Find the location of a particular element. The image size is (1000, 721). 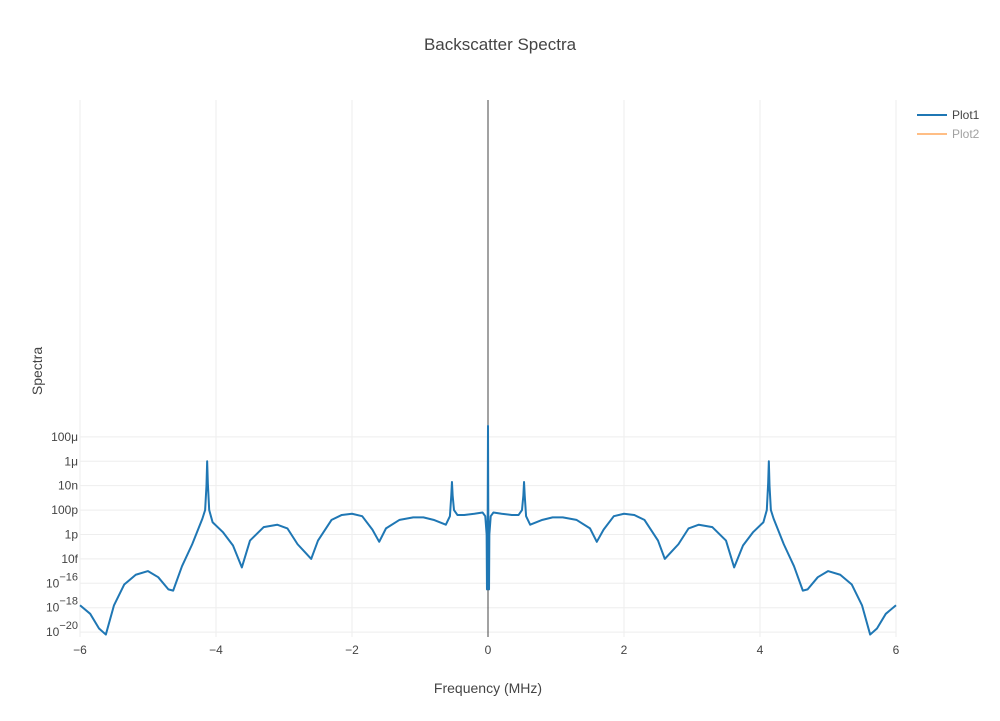

y-tick-label: 100p is located at coordinates (64, 510).